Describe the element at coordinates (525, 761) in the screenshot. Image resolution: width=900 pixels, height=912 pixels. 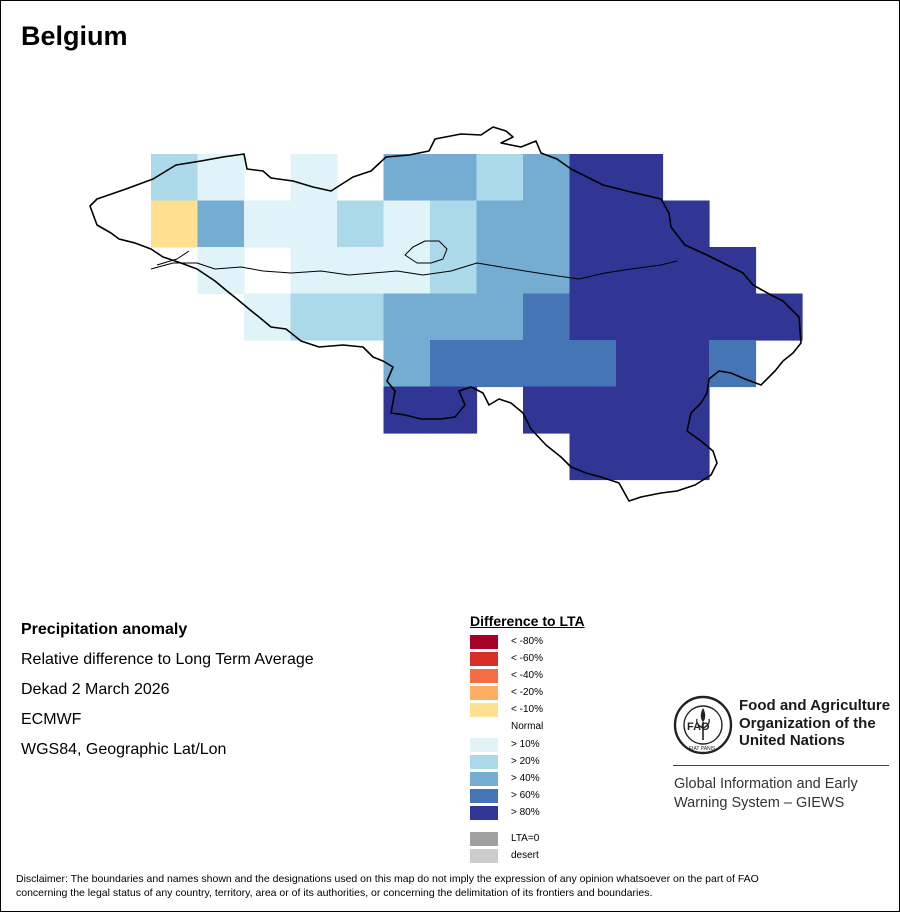
I see `legend-label: > 20%` at that location.